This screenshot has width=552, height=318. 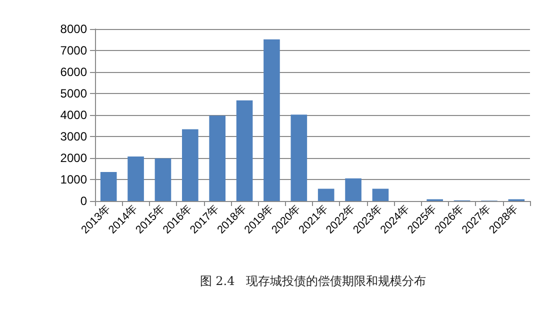 What do you see at coordinates (84, 201) in the screenshot?
I see `y-tick-label: 0` at bounding box center [84, 201].